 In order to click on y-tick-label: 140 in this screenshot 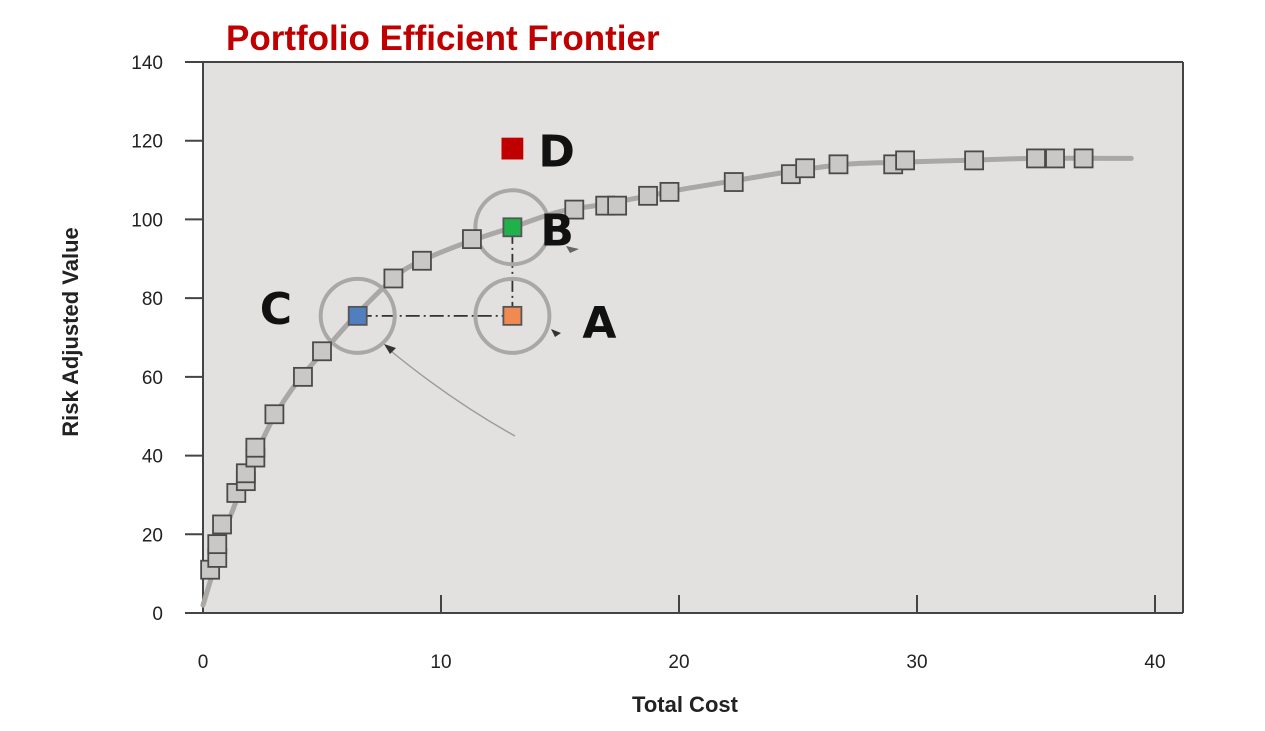, I will do `click(147, 63)`.